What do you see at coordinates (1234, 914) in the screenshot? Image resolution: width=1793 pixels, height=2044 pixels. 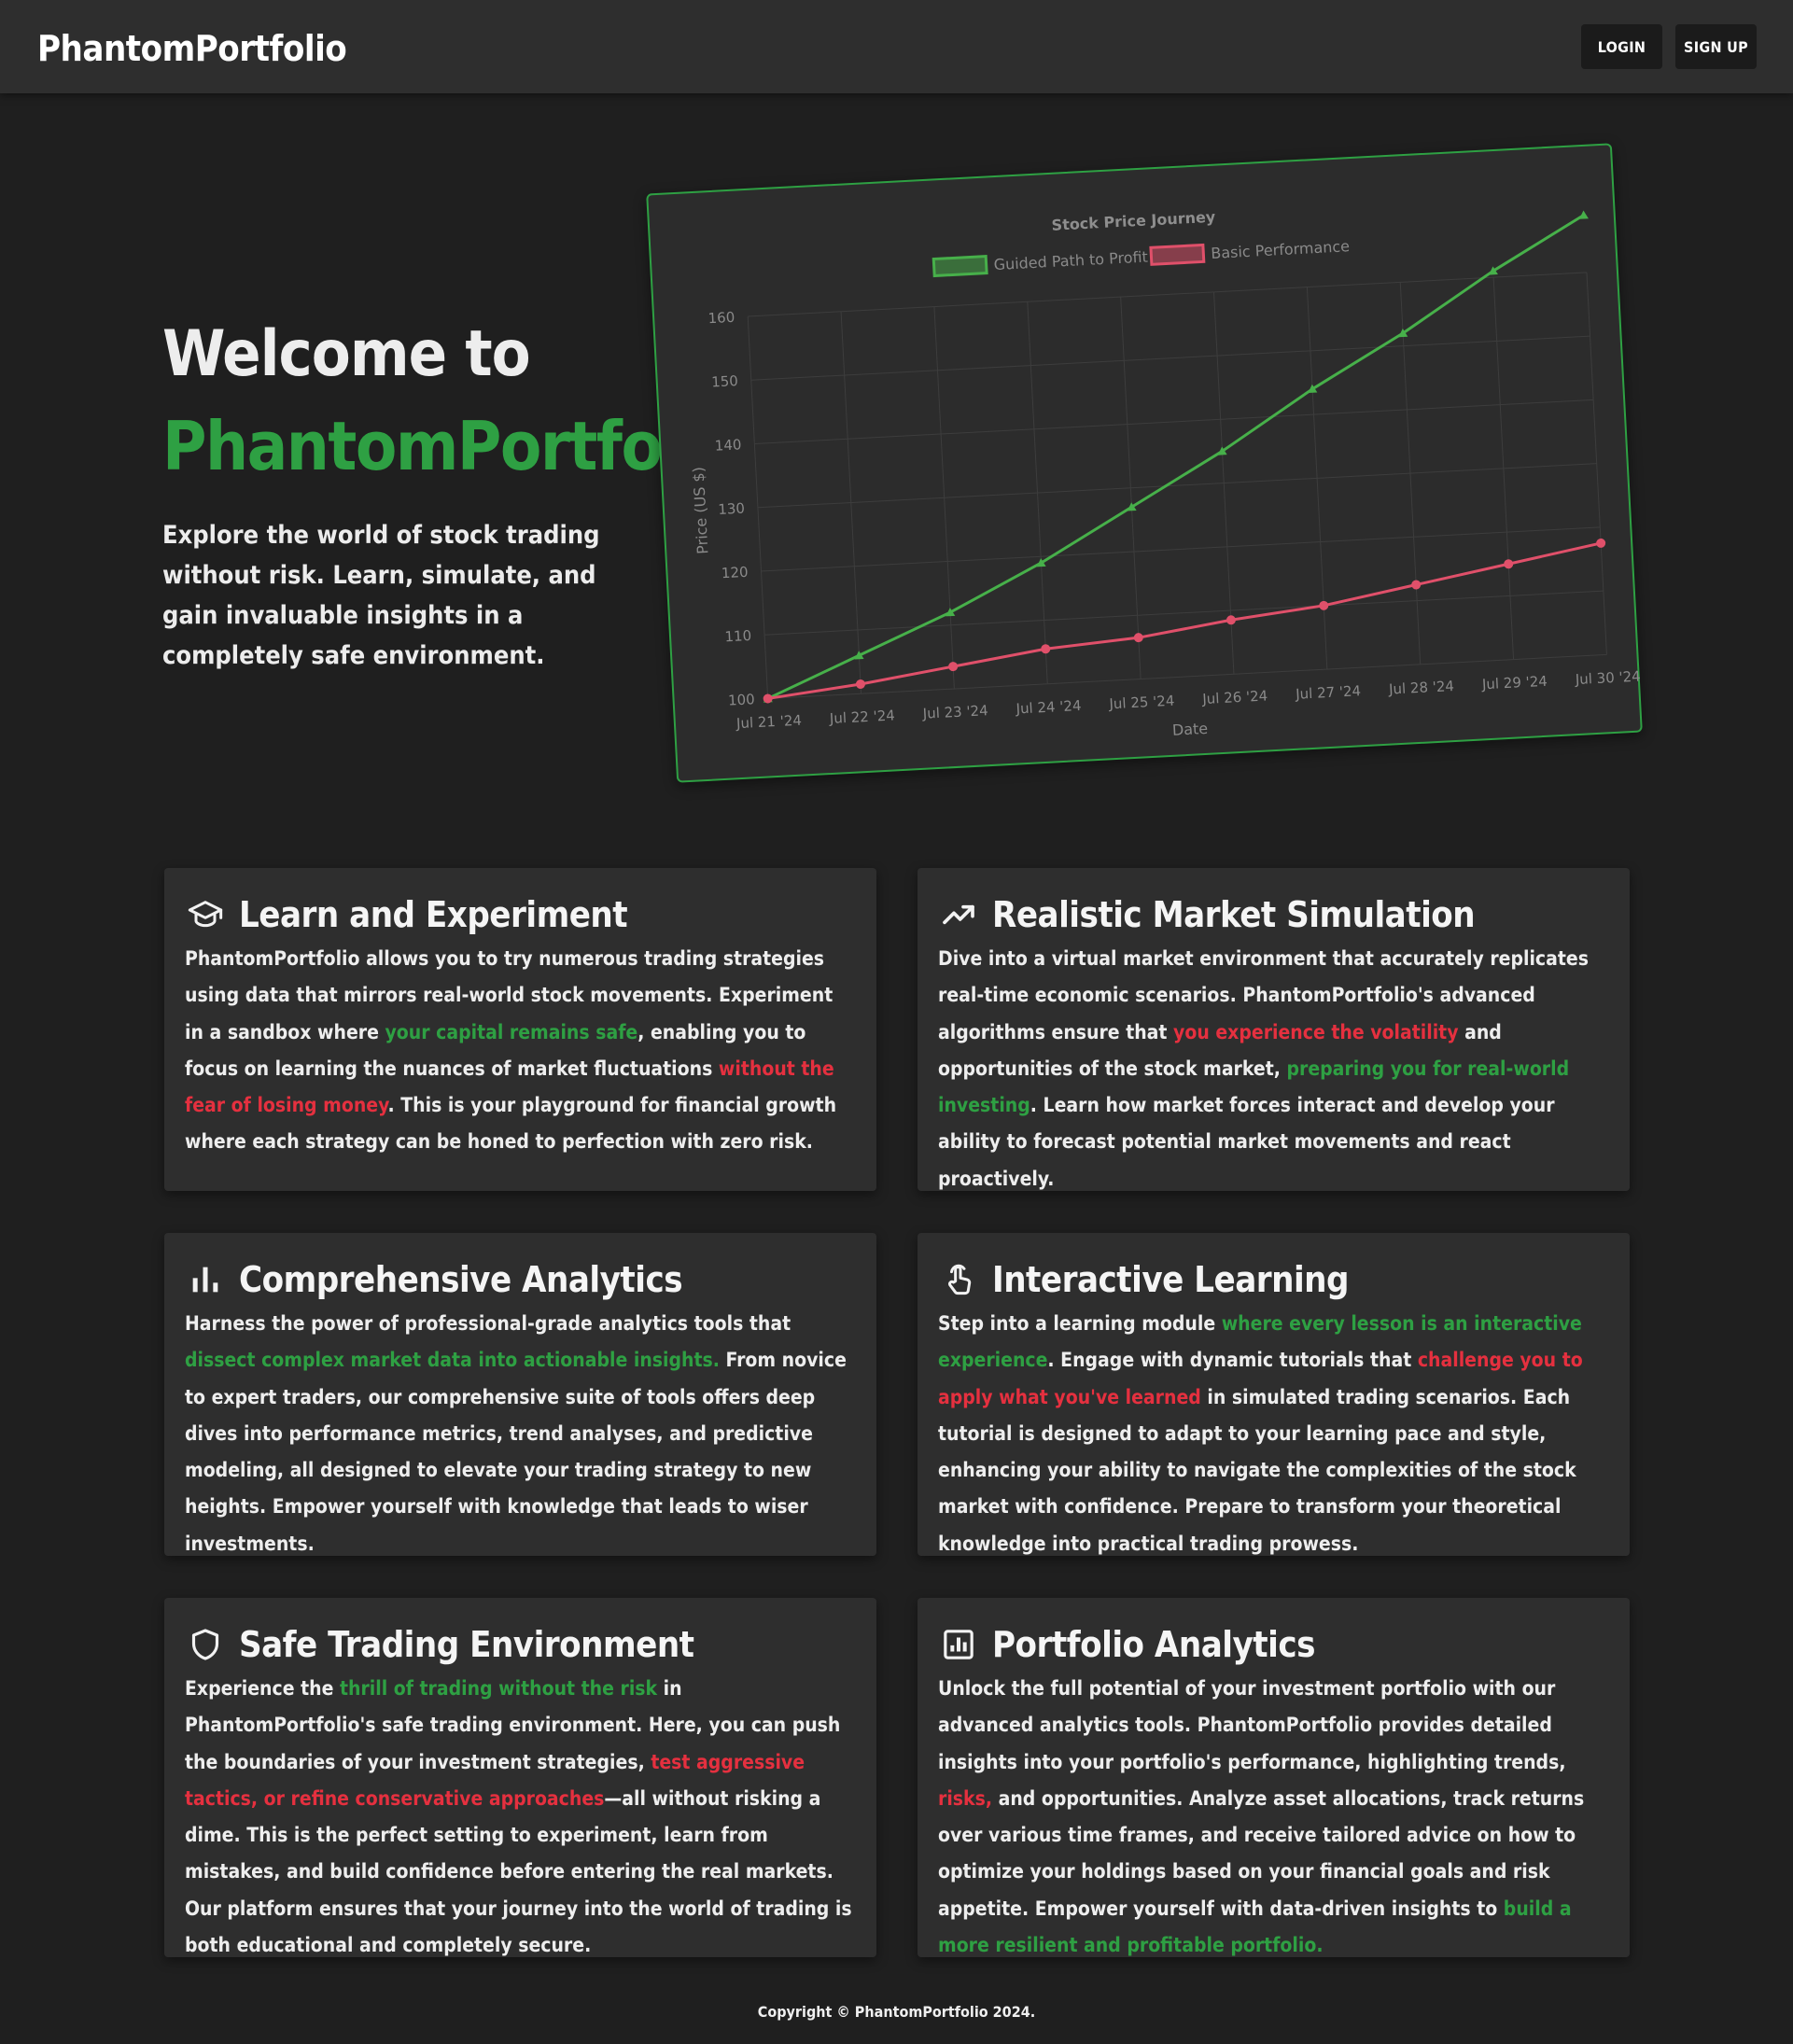 I see `card-title: Realistic Market Simulation` at bounding box center [1234, 914].